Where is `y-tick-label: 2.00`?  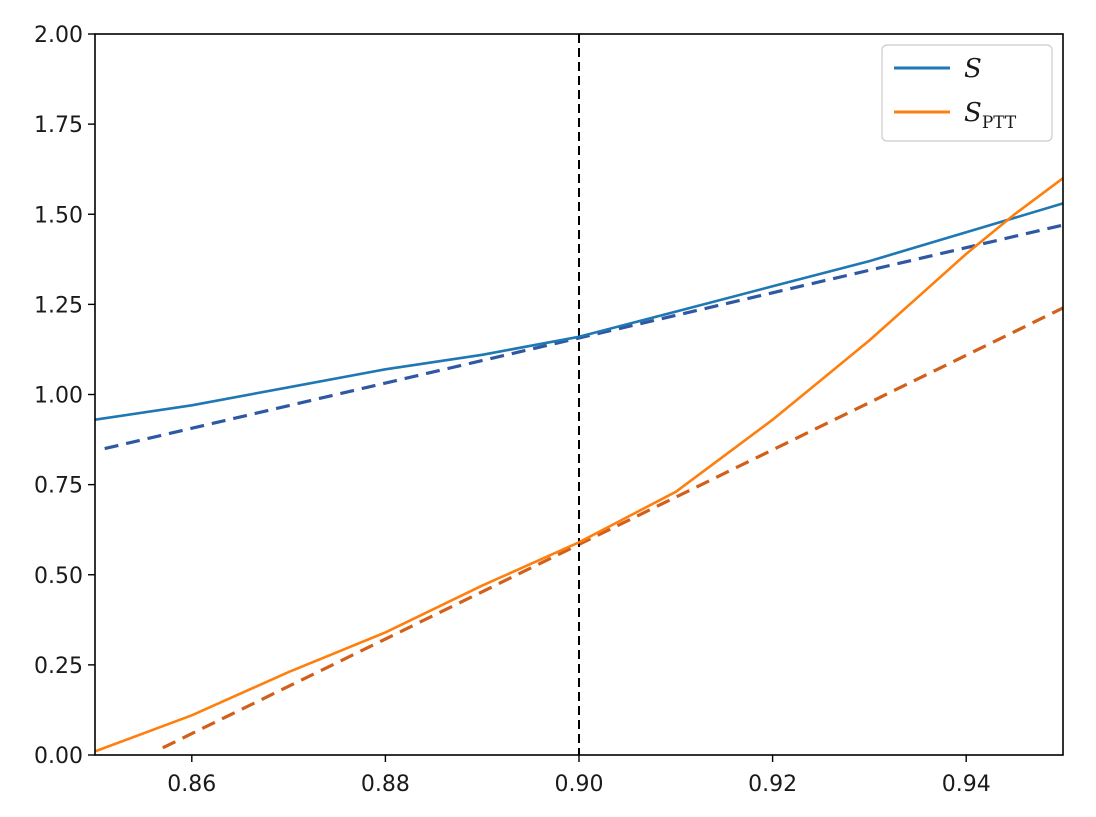
y-tick-label: 2.00 is located at coordinates (58, 35).